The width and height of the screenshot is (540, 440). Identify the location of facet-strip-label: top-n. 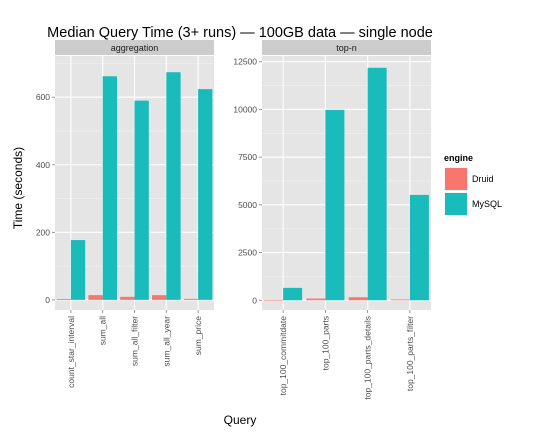
(346, 48).